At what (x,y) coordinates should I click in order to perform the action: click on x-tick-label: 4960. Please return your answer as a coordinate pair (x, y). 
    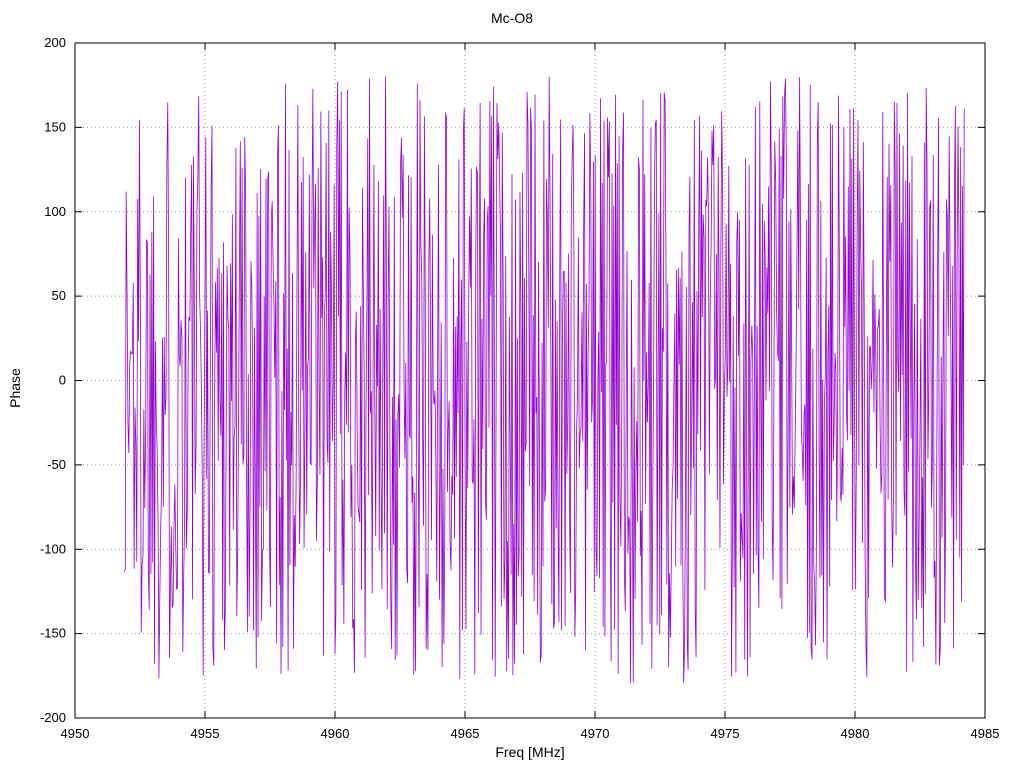
    Looking at the image, I should click on (335, 733).